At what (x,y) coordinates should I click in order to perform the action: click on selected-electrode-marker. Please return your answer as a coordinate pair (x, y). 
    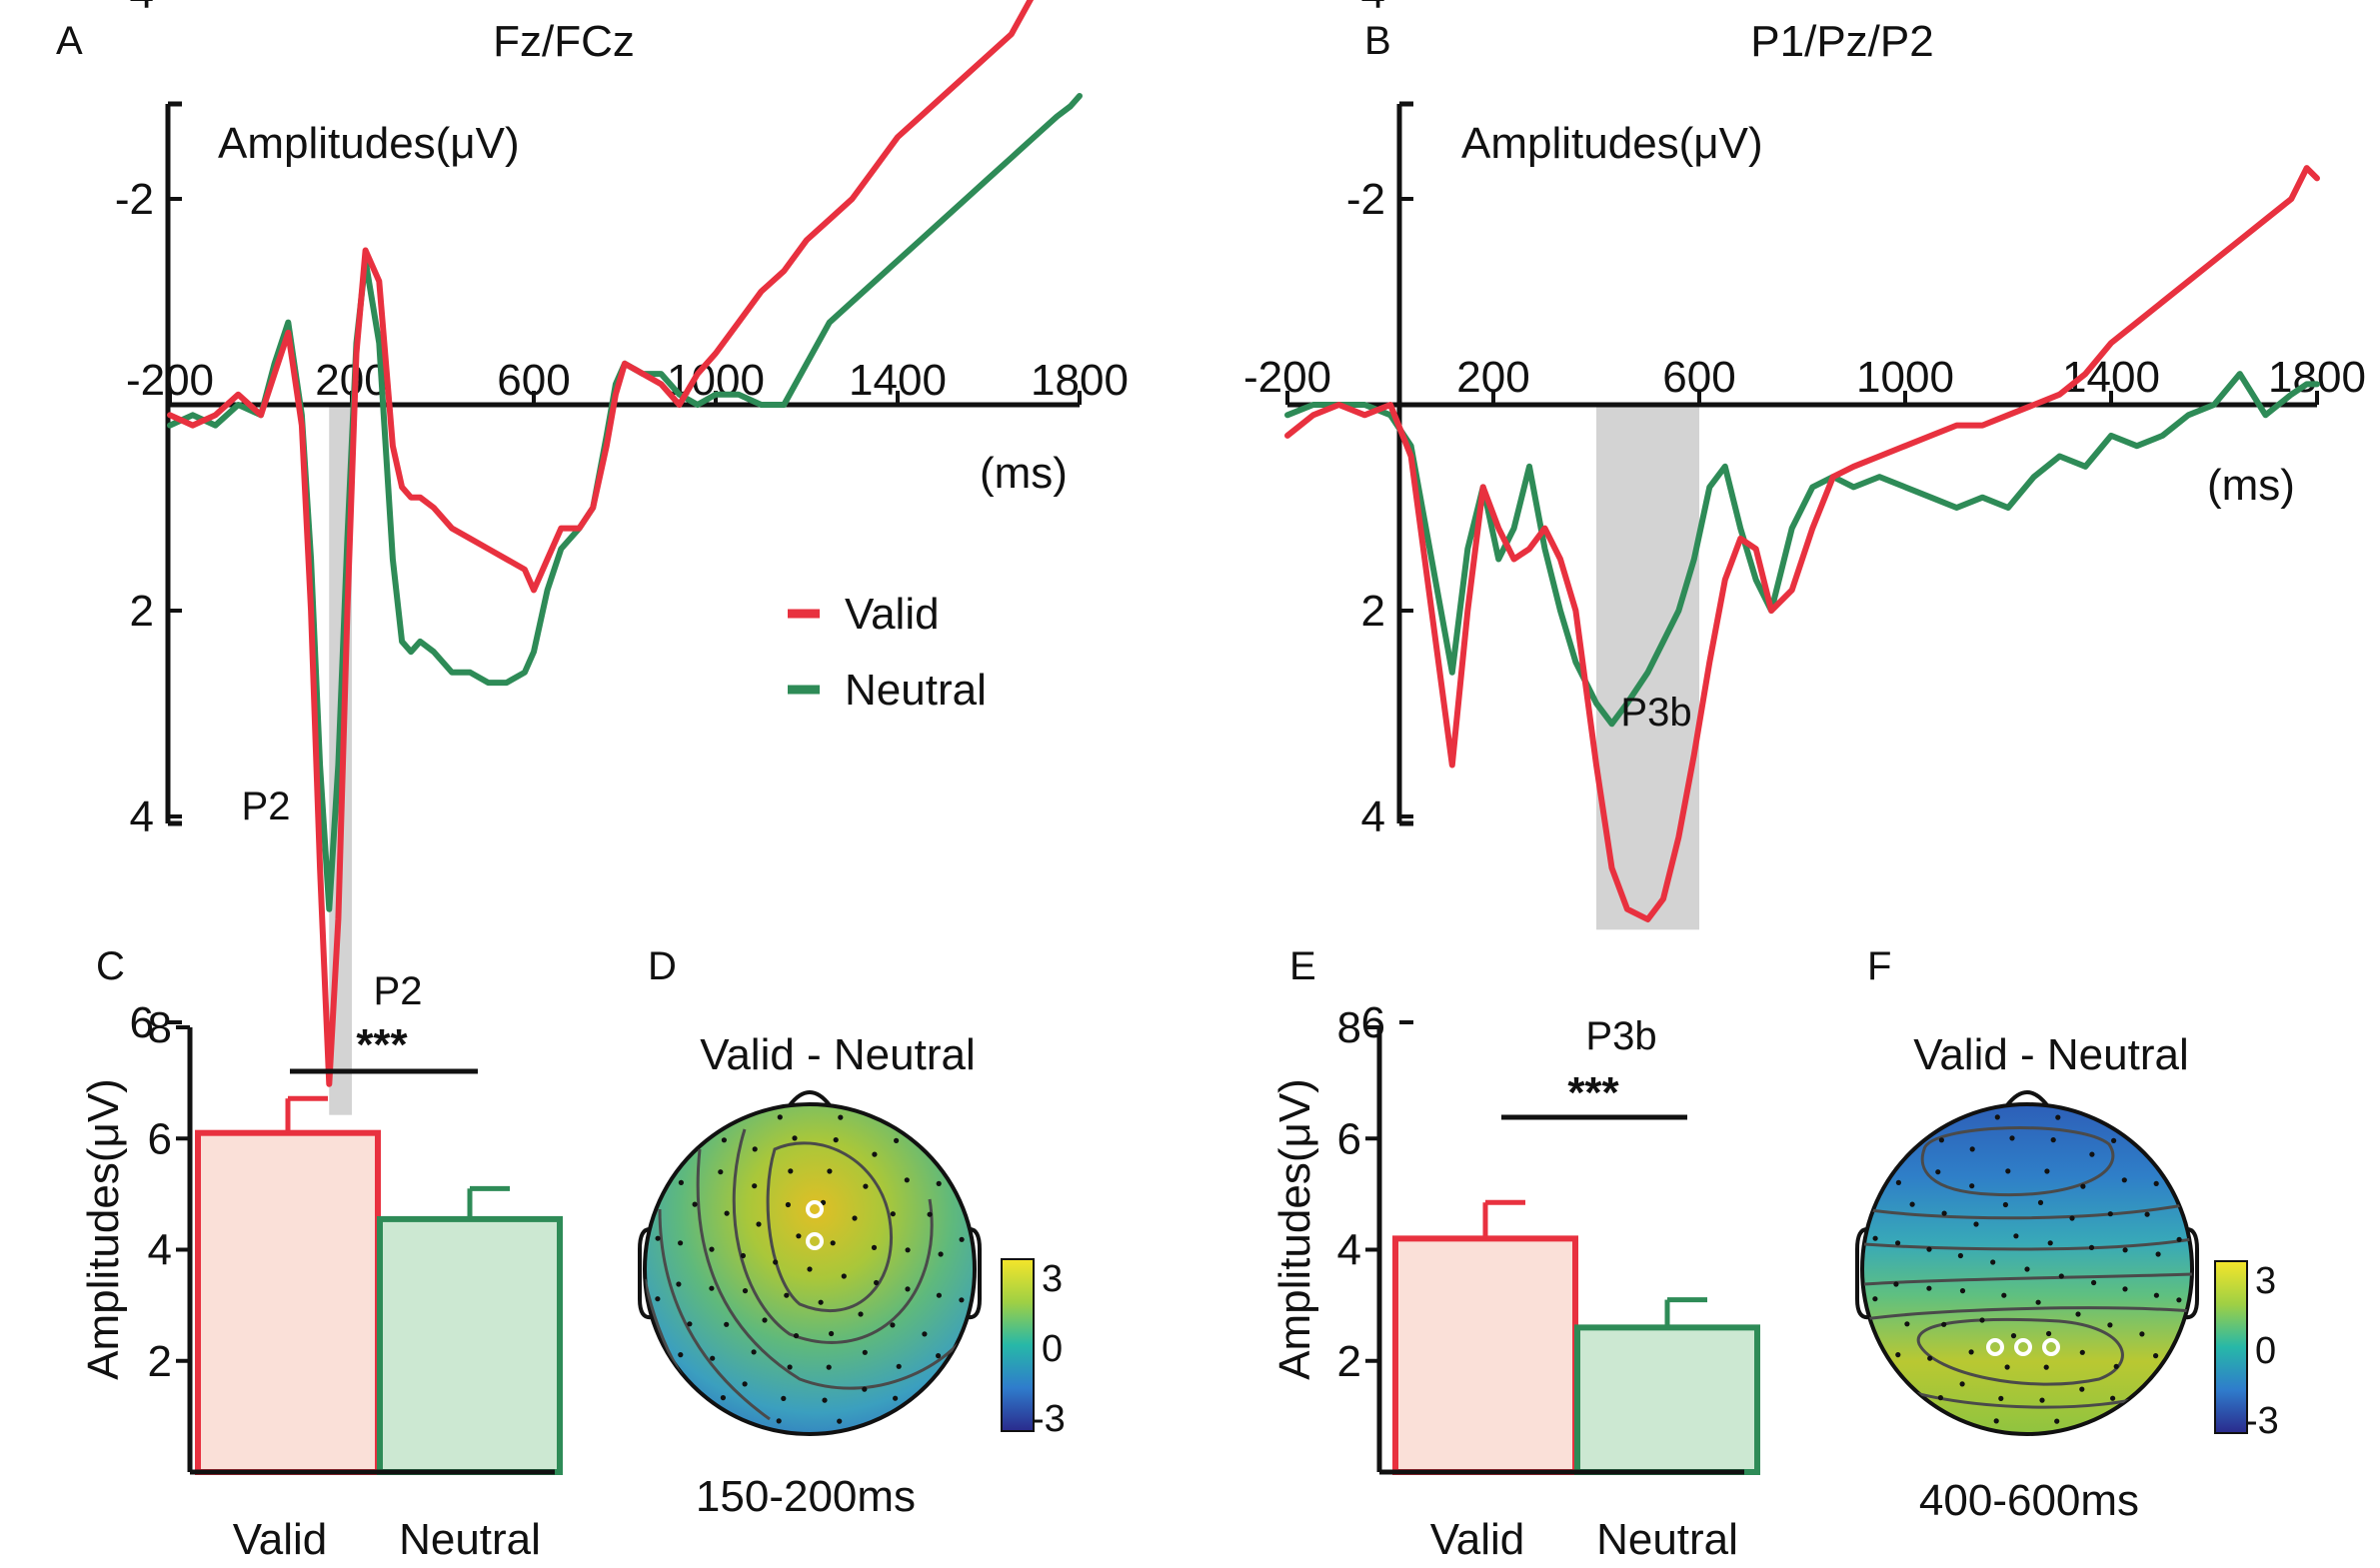
    Looking at the image, I should click on (2023, 1347).